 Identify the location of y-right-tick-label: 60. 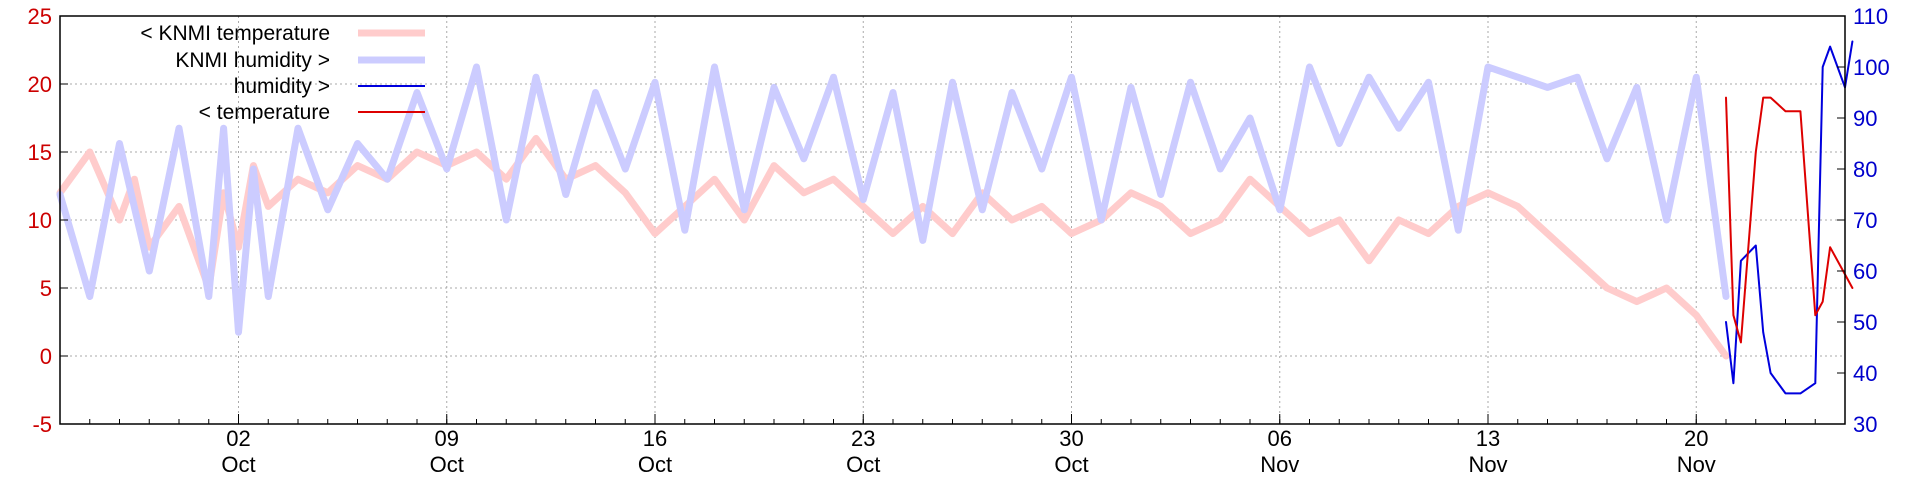
(1865, 271).